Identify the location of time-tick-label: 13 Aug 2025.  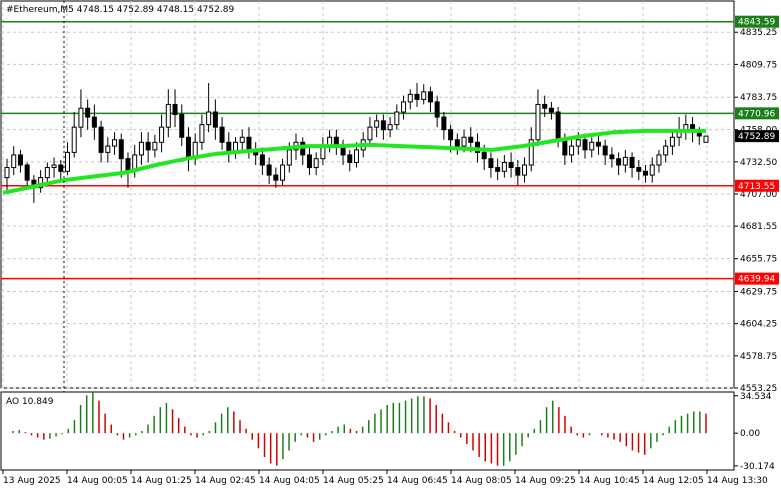
(32, 481).